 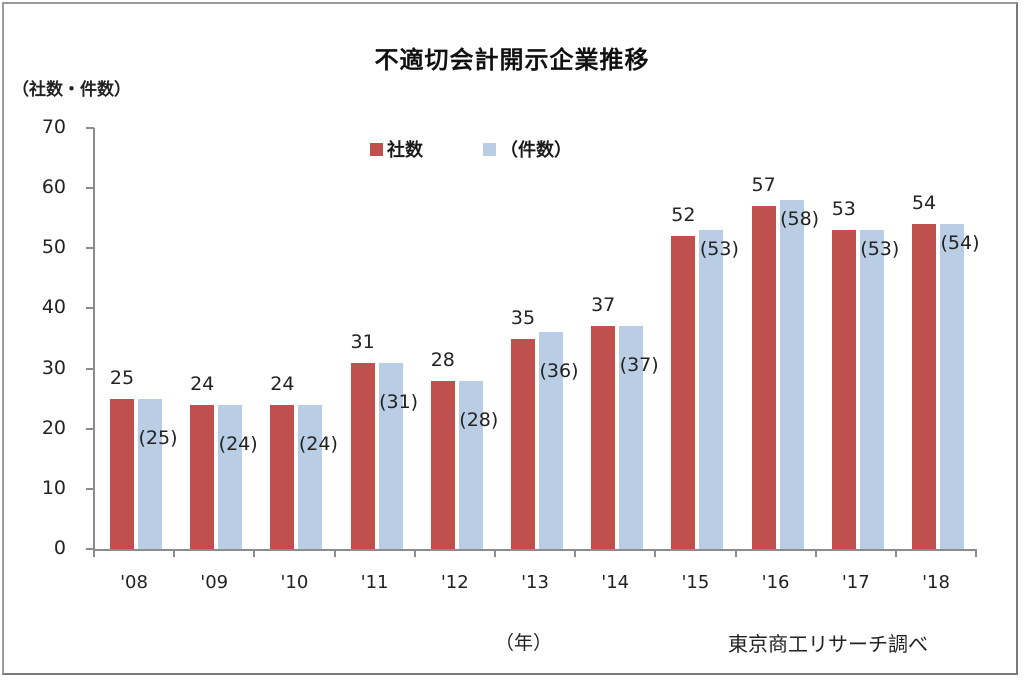 I want to click on x-axis-label: （年）, so click(x=524, y=643).